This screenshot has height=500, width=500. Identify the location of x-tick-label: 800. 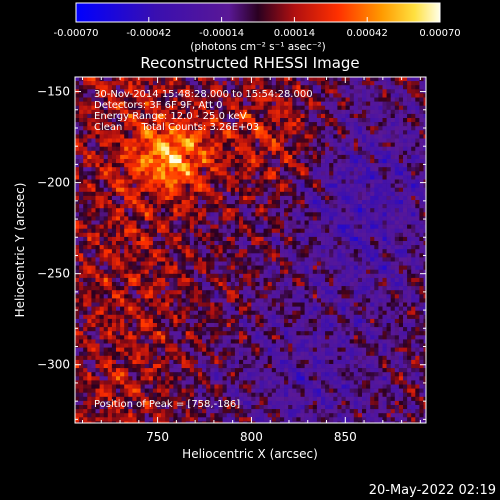
(251, 437).